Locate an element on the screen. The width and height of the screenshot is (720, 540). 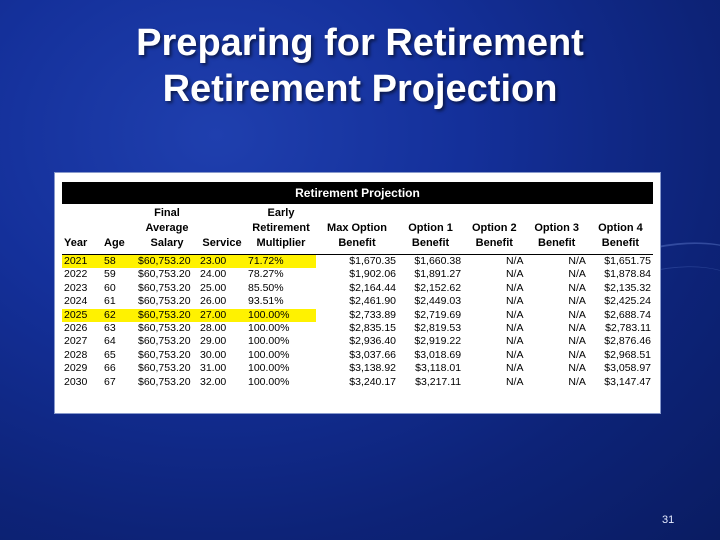
cell-service: 26.00 is located at coordinates (213, 301).